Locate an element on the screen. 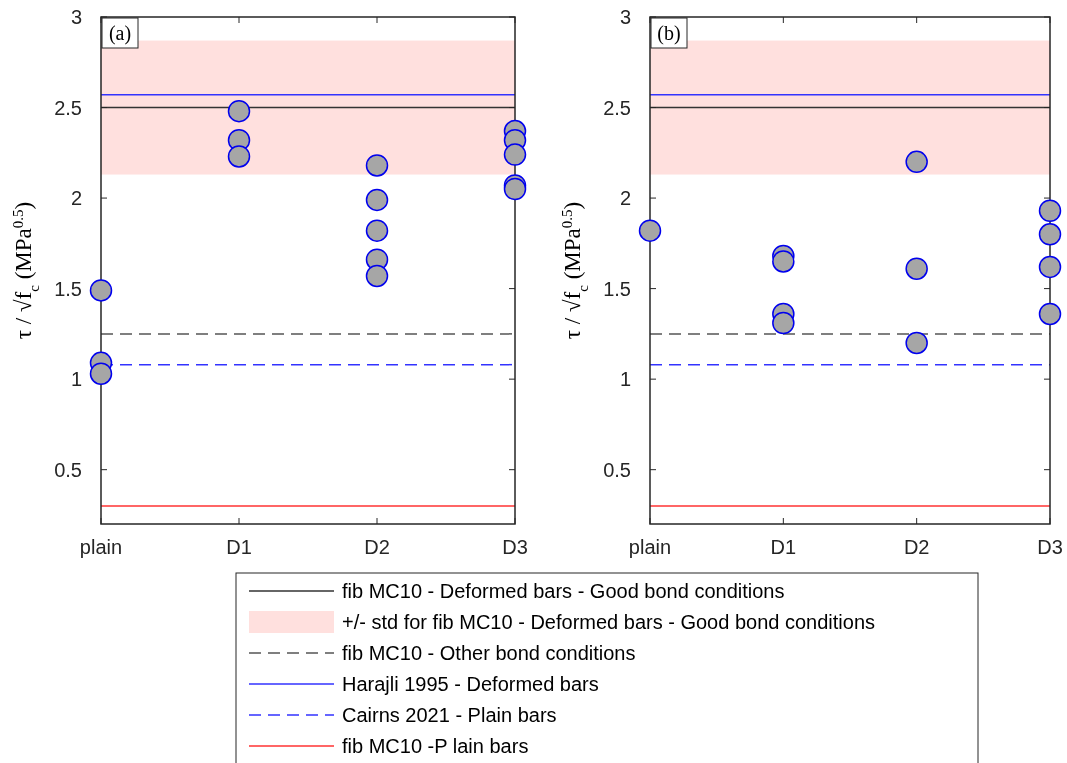  legend-label: +/- std for fib MC10 - Deformed bars - Good bond conditions is located at coordinates (609, 622).